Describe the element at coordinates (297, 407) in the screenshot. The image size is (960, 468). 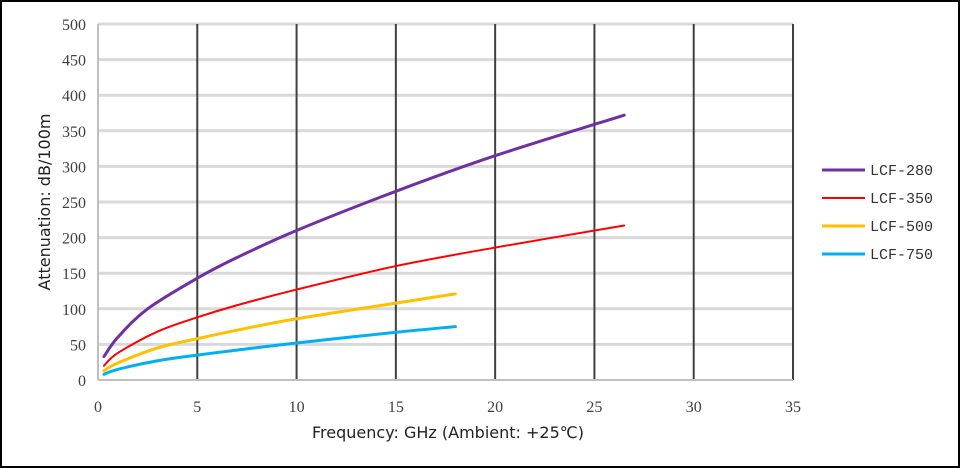
I see `x-tick-label: 10` at that location.